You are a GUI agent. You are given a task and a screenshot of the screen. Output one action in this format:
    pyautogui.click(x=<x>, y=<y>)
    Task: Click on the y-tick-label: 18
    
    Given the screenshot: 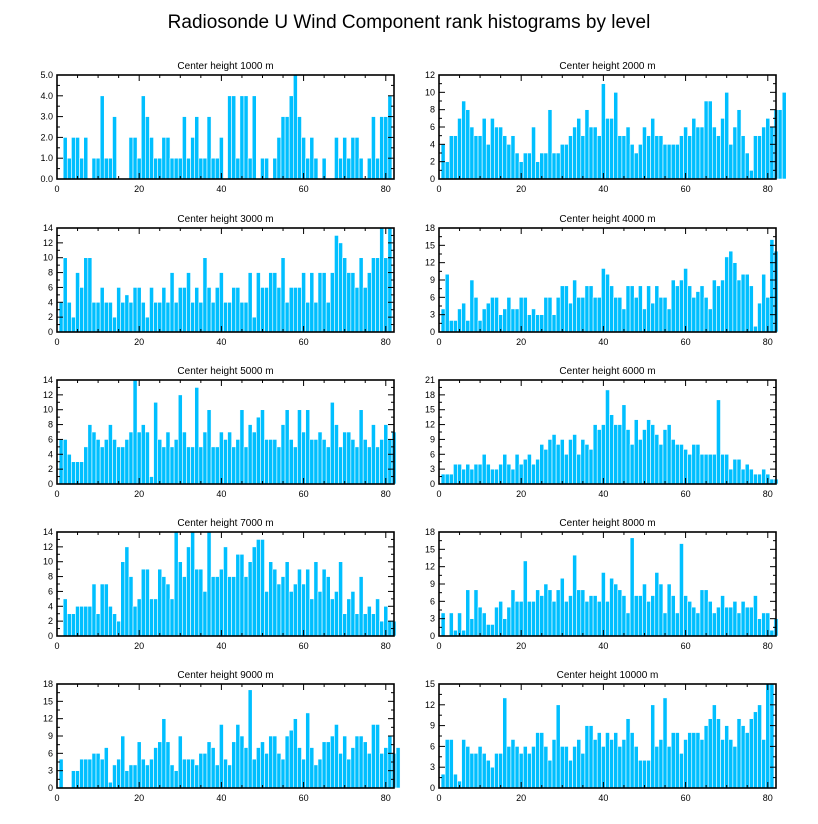 What is the action you would take?
    pyautogui.click(x=430, y=228)
    